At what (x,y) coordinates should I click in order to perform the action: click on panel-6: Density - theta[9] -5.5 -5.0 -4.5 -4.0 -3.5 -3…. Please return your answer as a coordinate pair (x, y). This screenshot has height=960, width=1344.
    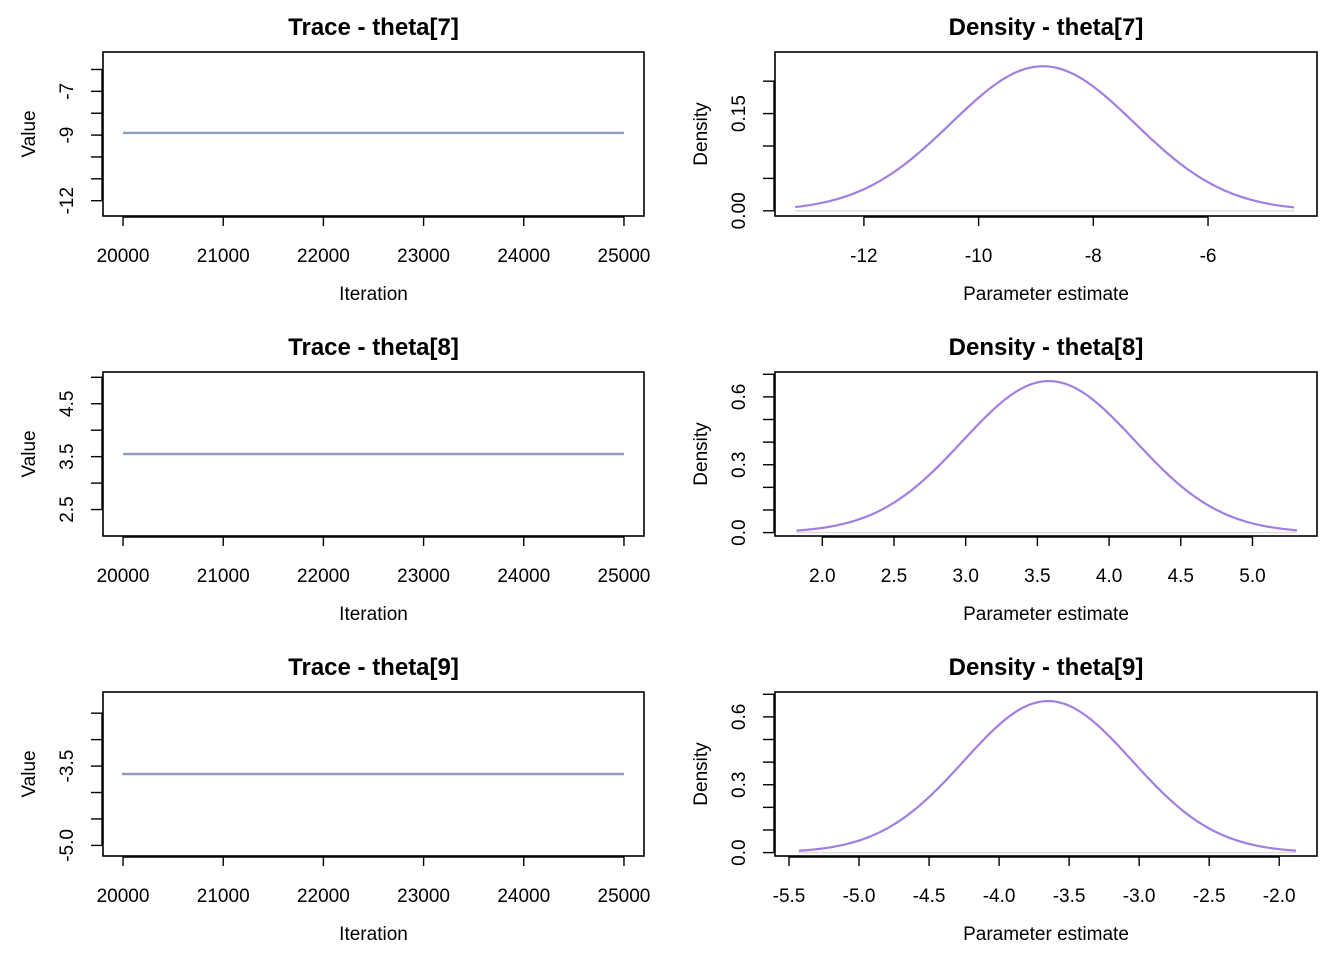
    Looking at the image, I should click on (1004, 799).